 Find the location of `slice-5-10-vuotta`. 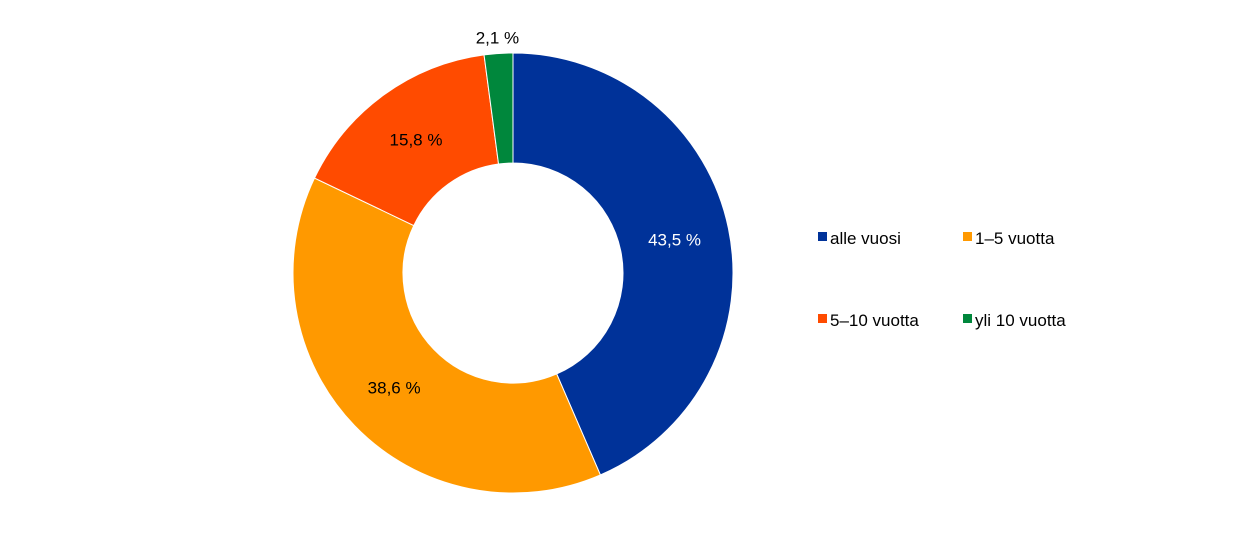

slice-5-10-vuotta is located at coordinates (406, 140).